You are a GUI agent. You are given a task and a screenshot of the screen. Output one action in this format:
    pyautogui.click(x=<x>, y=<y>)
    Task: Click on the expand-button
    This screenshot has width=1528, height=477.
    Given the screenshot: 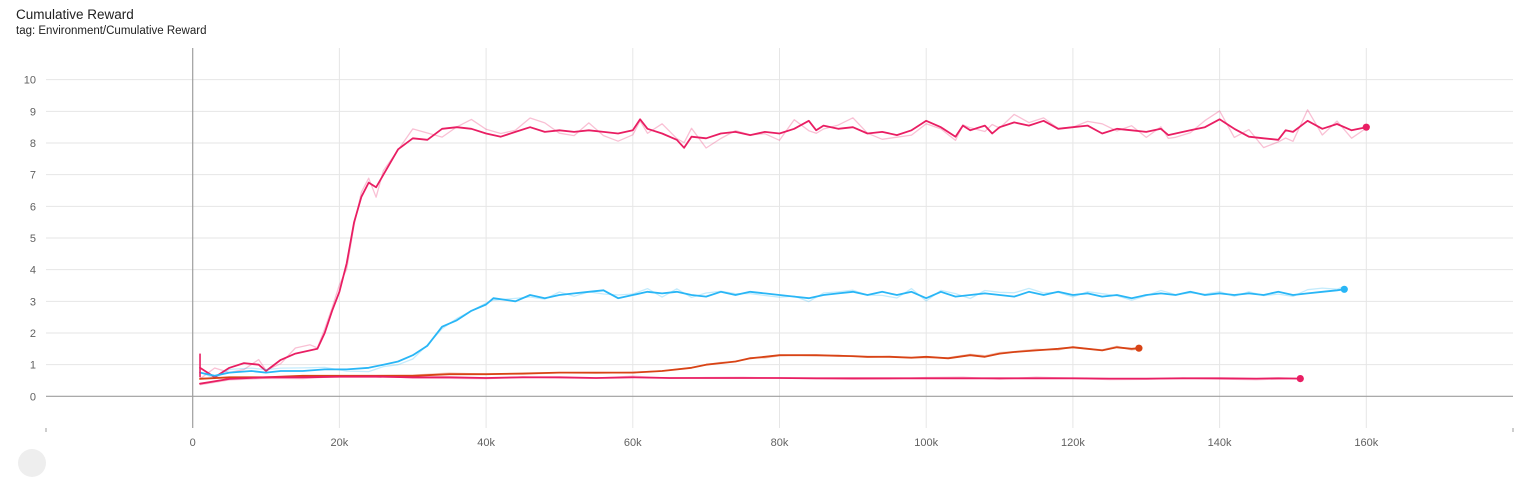 What is the action you would take?
    pyautogui.click(x=32, y=463)
    